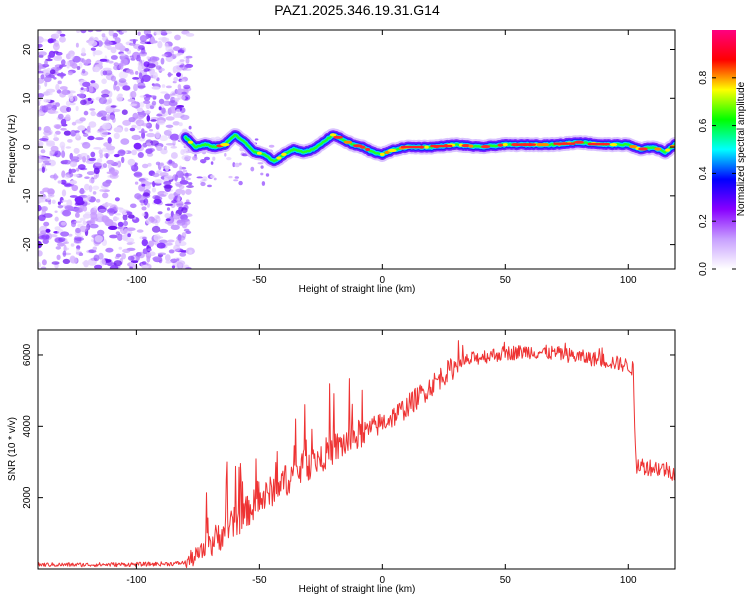 This screenshot has height=605, width=750. What do you see at coordinates (357, 10) in the screenshot?
I see `figure-title: PAZ1.2025.346.19.31.G14` at bounding box center [357, 10].